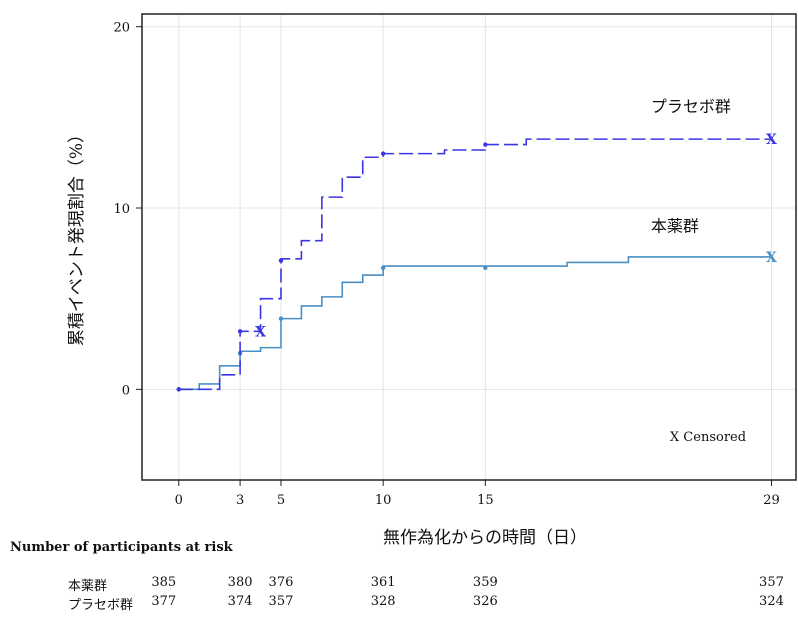  Describe the element at coordinates (164, 582) in the screenshot. I see `risk-count: 385` at that location.